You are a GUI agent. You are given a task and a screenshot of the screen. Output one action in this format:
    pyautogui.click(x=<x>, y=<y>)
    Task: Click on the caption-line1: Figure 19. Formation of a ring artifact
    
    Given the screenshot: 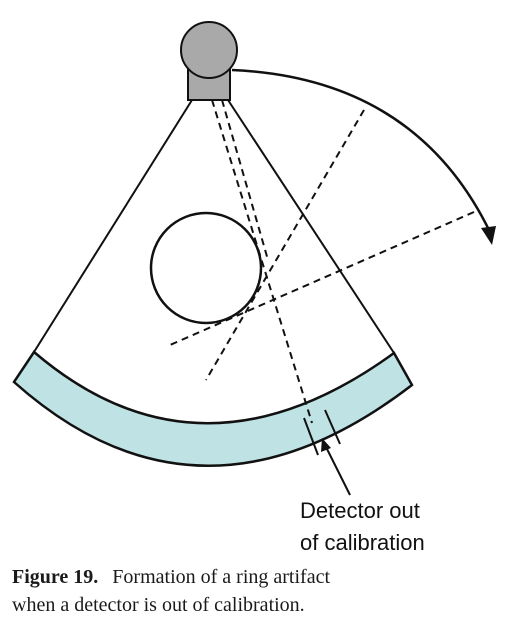 What is the action you would take?
    pyautogui.click(x=262, y=577)
    